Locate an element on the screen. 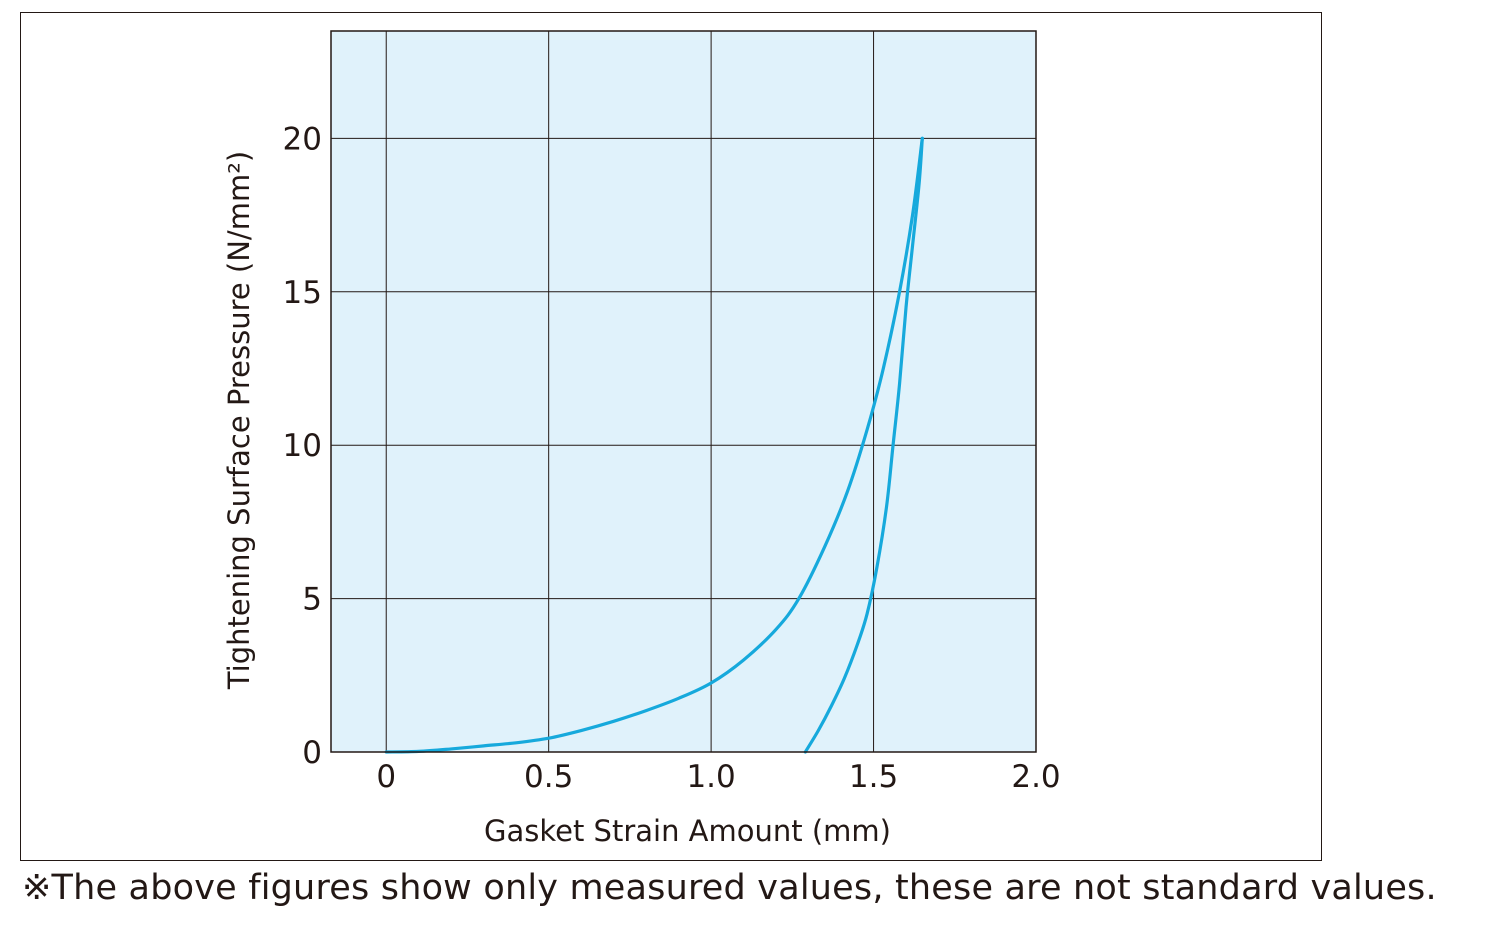 This screenshot has height=931, width=1488. y-tick-label: 0 is located at coordinates (312, 753).